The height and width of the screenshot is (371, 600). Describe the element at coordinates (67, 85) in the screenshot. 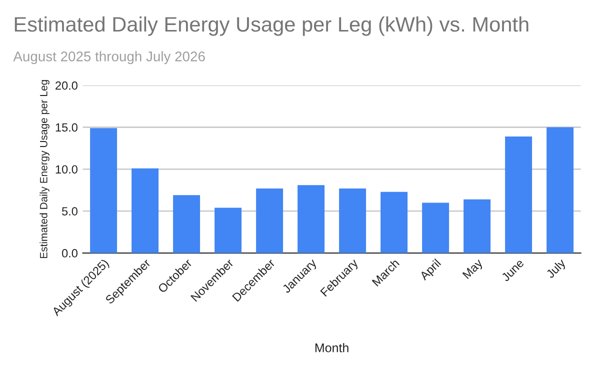

I see `y-tick-label: 20.0` at that location.